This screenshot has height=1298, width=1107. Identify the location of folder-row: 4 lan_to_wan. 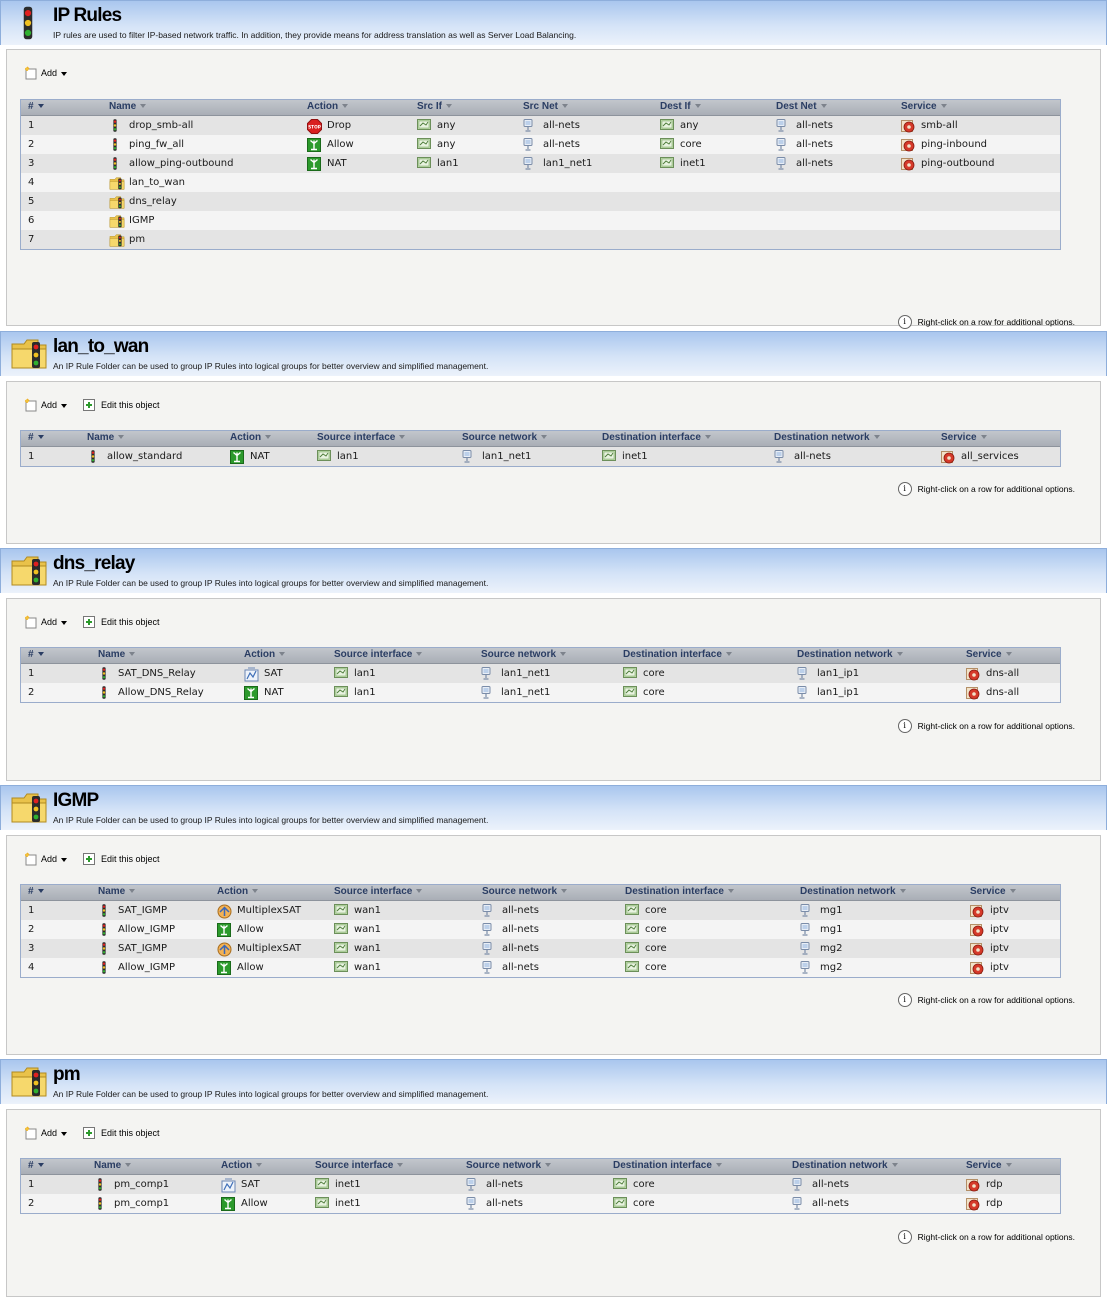
(540, 182).